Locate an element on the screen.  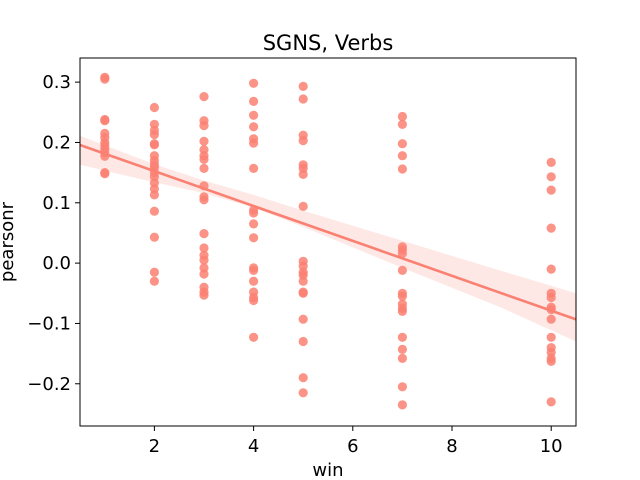
y-tick-label: 0.1 is located at coordinates (56, 203).